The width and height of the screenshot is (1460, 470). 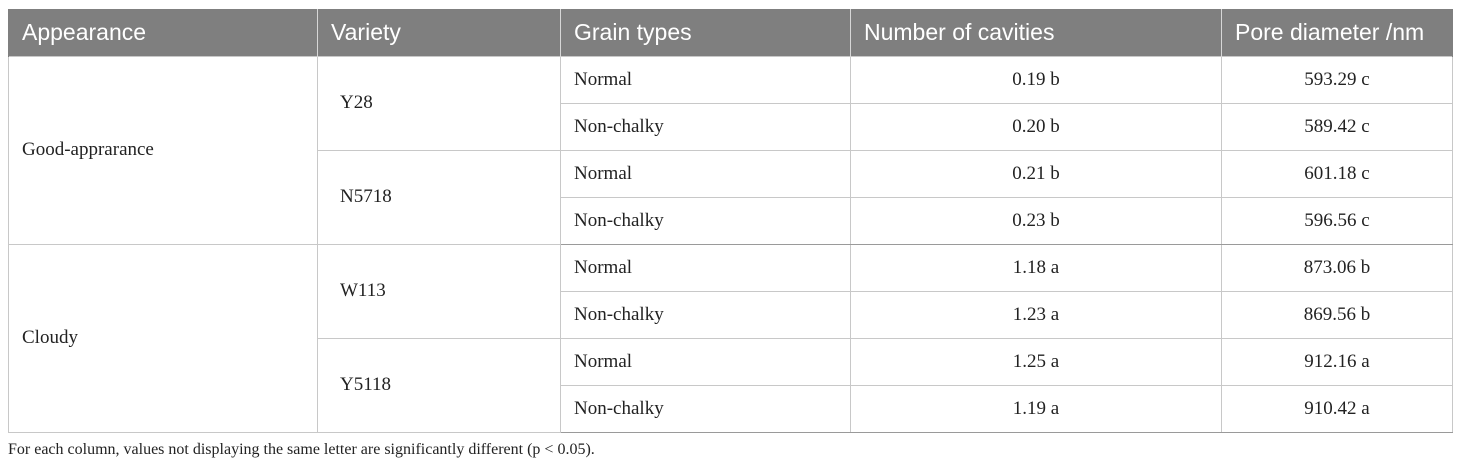 What do you see at coordinates (439, 385) in the screenshot?
I see `variety-cell: Y5118` at bounding box center [439, 385].